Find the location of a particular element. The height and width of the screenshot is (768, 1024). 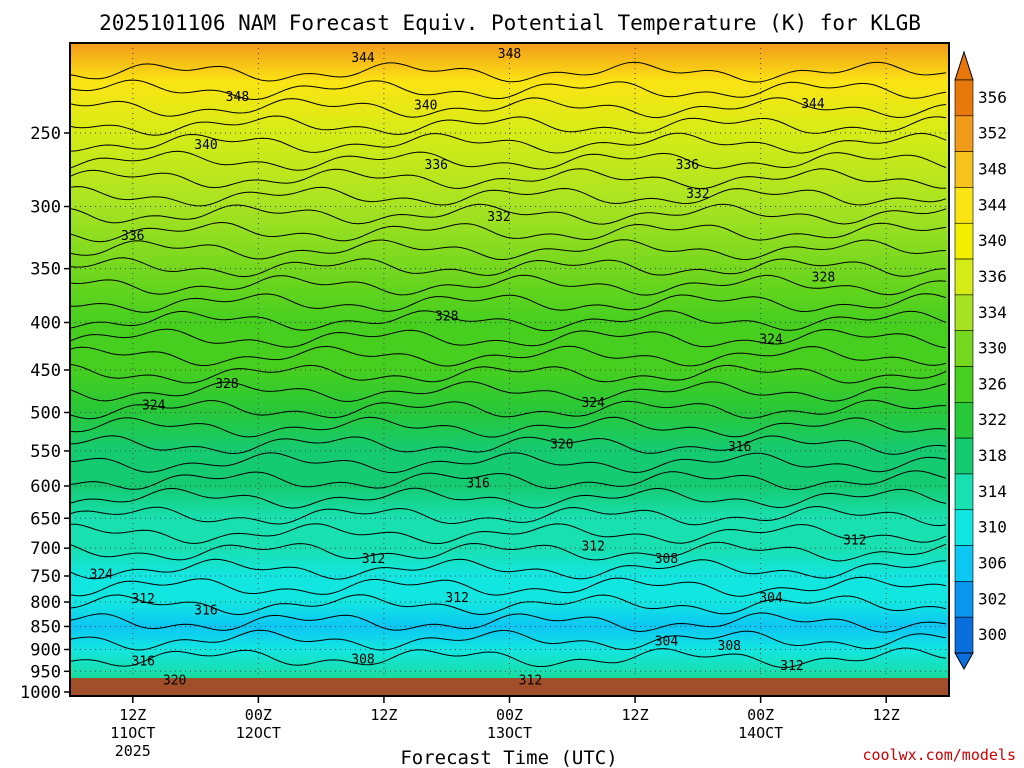

x-axis-label: Forecast Time (UTC) is located at coordinates (508, 757).